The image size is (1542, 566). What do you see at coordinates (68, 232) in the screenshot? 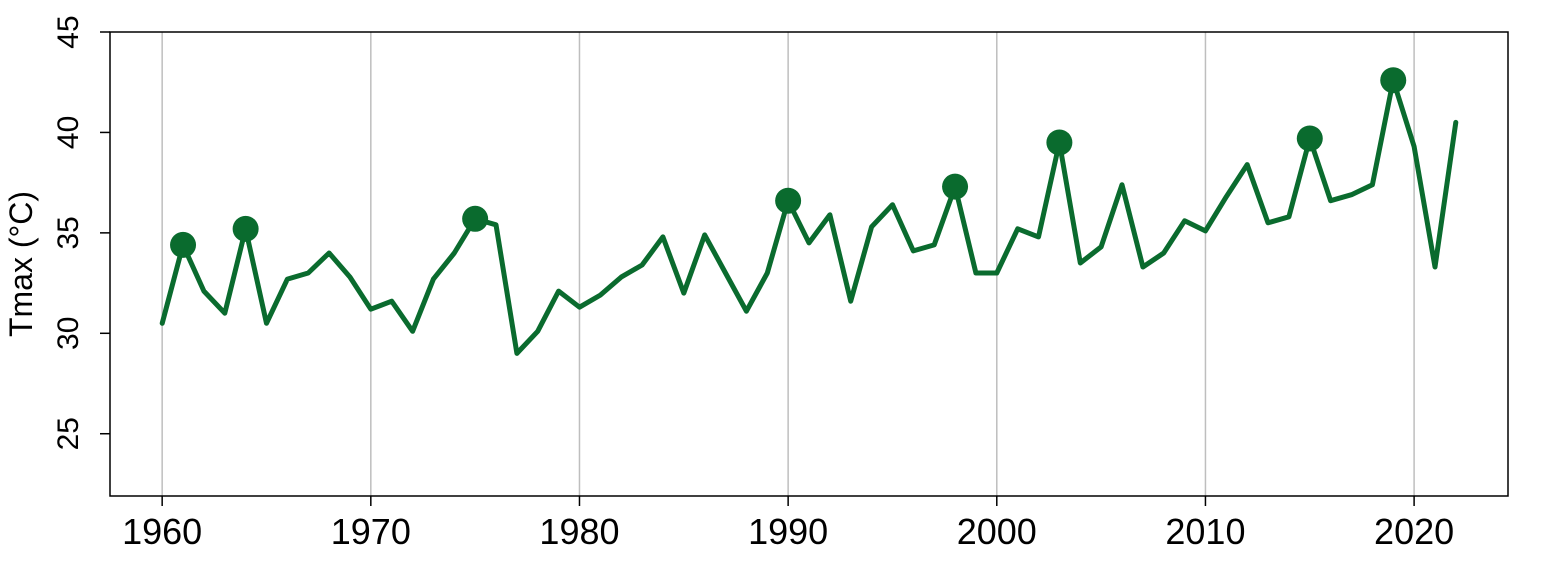
I see `y-tick-label: 35` at bounding box center [68, 232].